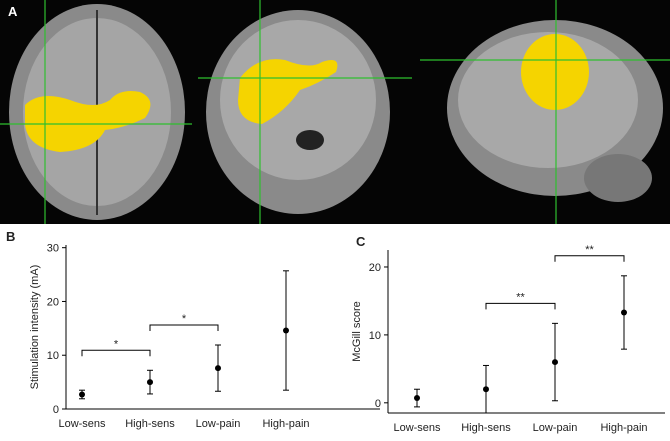 This screenshot has width=670, height=441. I want to click on cerebellum, so click(618, 178).